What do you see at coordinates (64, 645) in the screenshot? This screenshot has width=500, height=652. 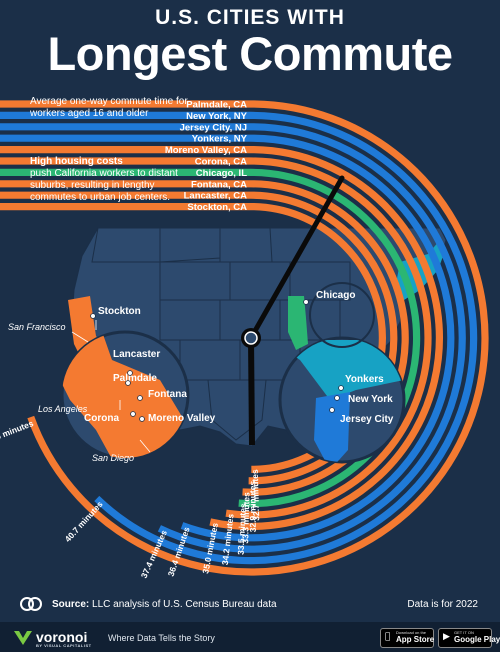 I see `brand-subtitle: BY VISUAL CAPITALIST` at bounding box center [64, 645].